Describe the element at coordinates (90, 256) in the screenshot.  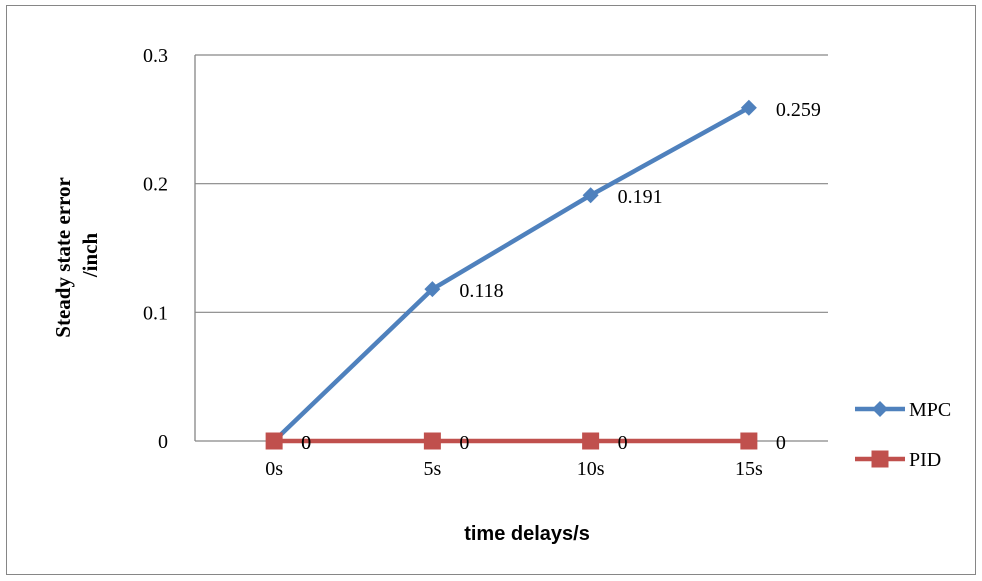
I see `y-axis-title-line-2: /inch` at that location.